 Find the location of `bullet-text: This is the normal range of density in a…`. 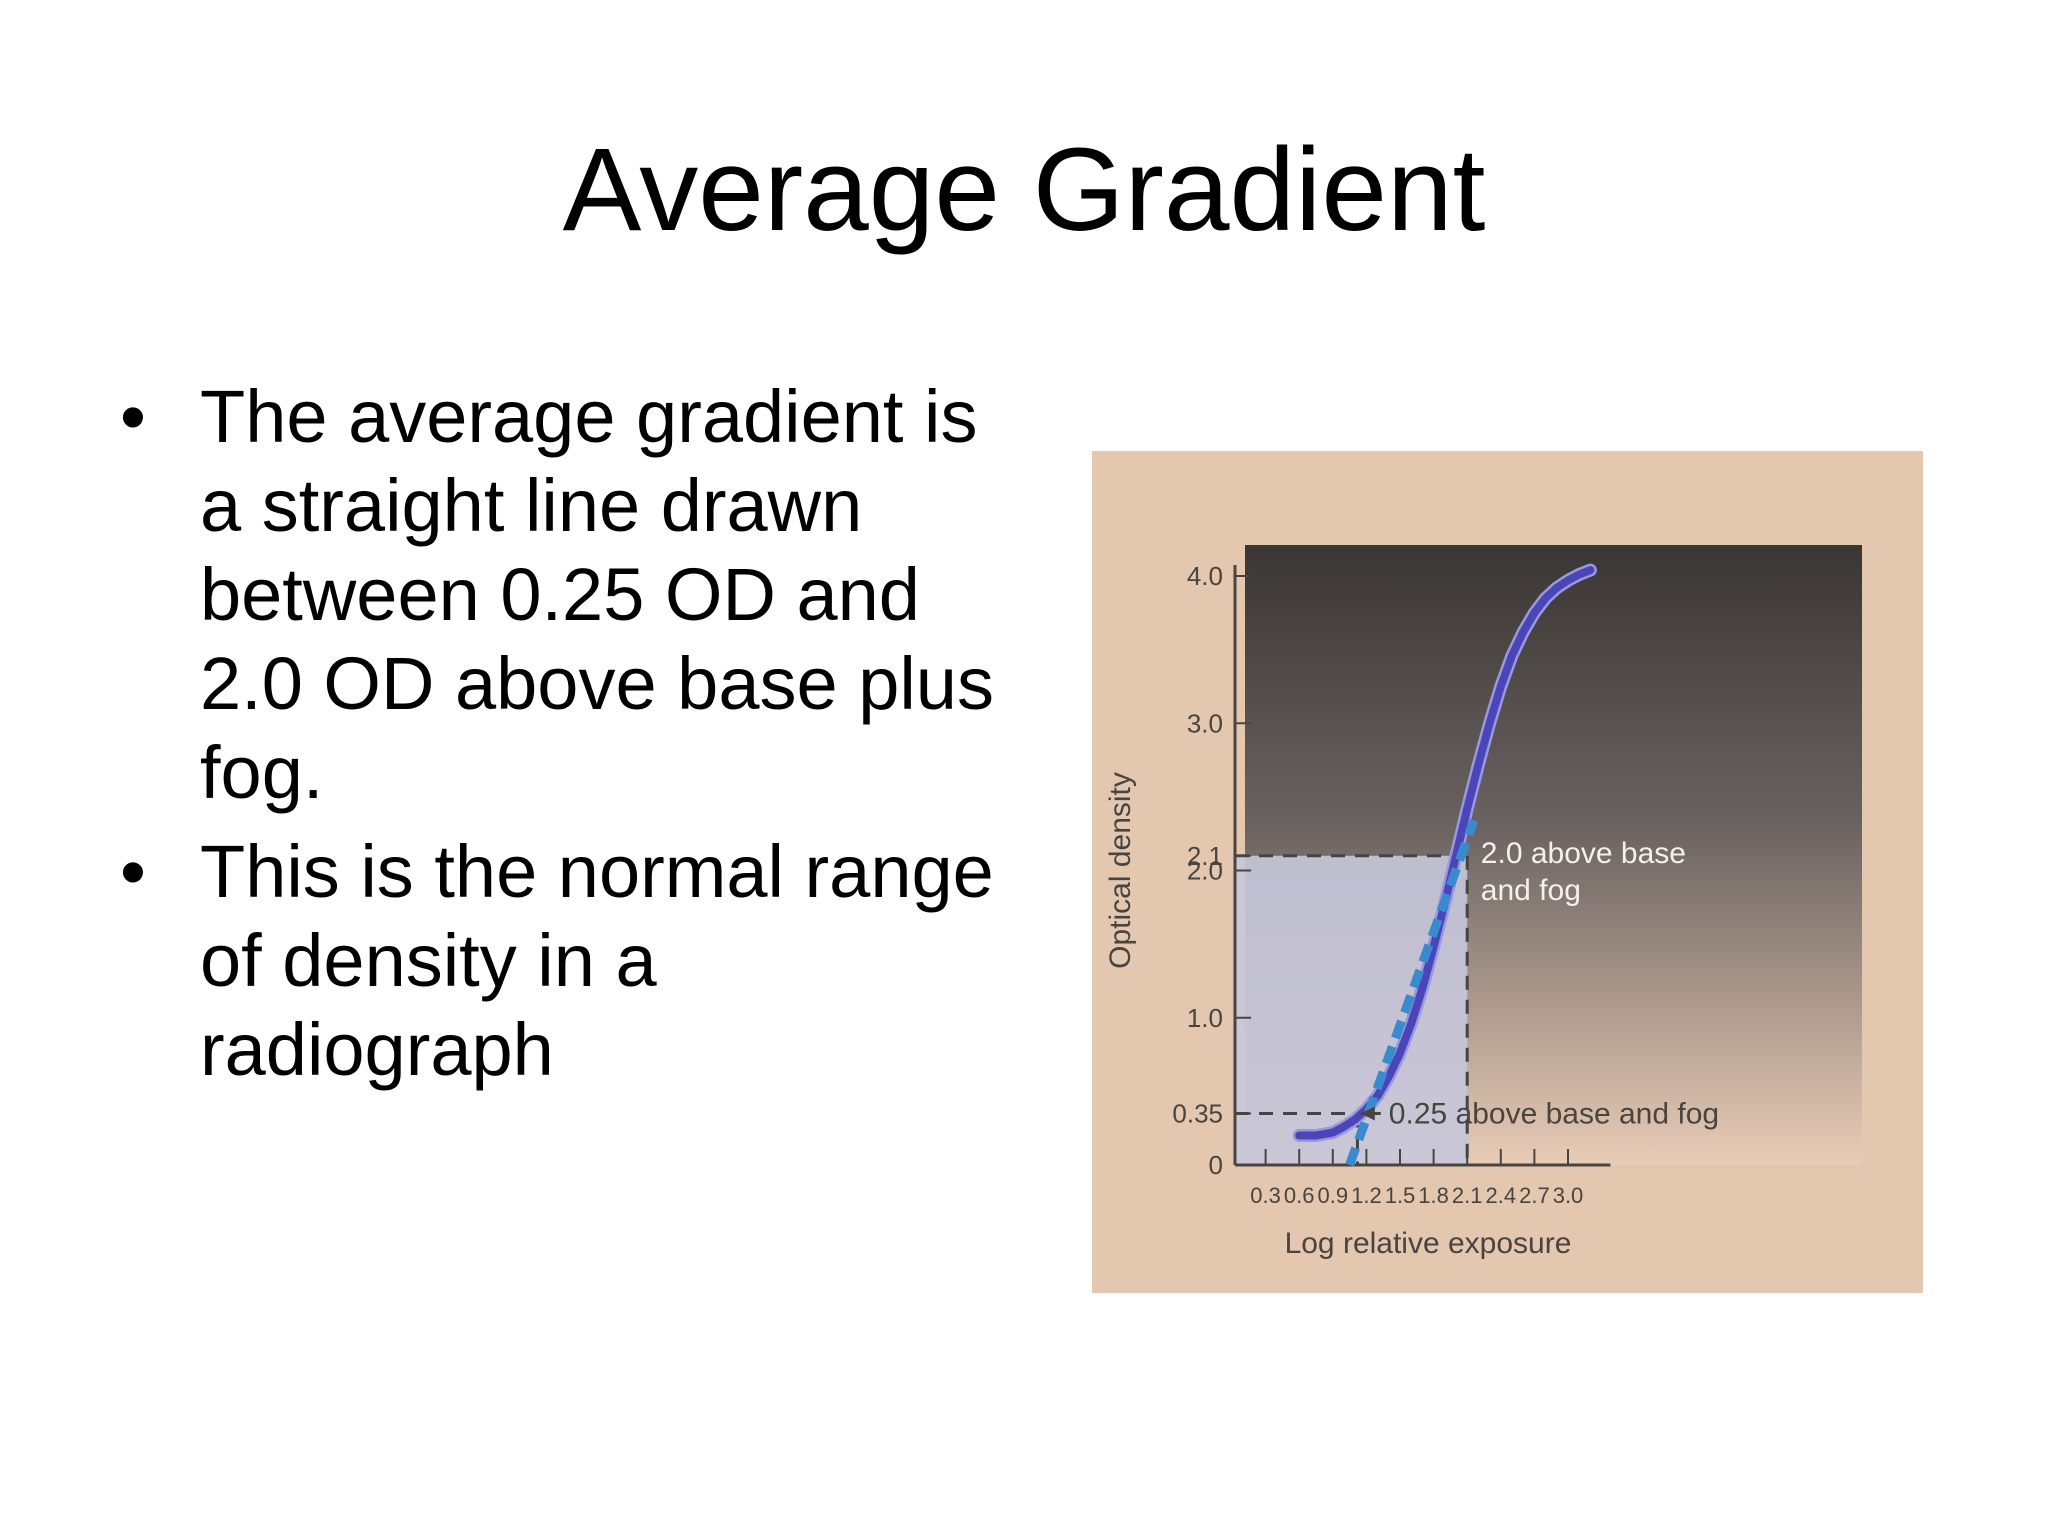

bullet-text: This is the normal range of density in a… is located at coordinates (597, 960).